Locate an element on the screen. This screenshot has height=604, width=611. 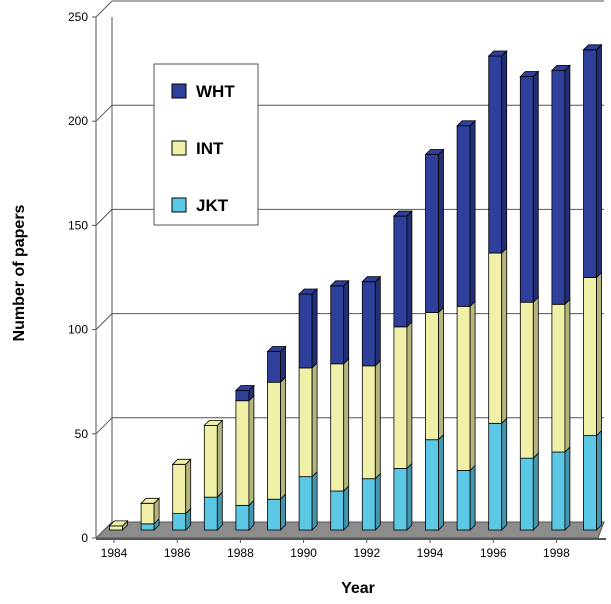
bar-int-1989 is located at coordinates (276, 438).